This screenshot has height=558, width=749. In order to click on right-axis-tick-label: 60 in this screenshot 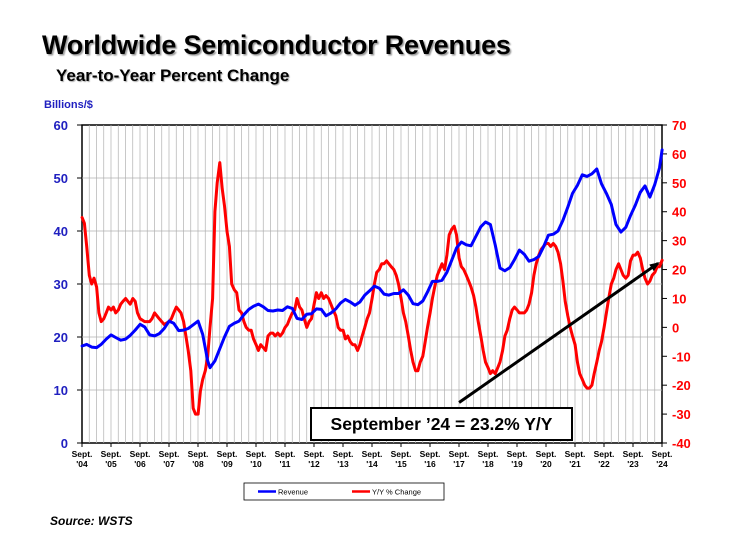, I will do `click(679, 154)`.